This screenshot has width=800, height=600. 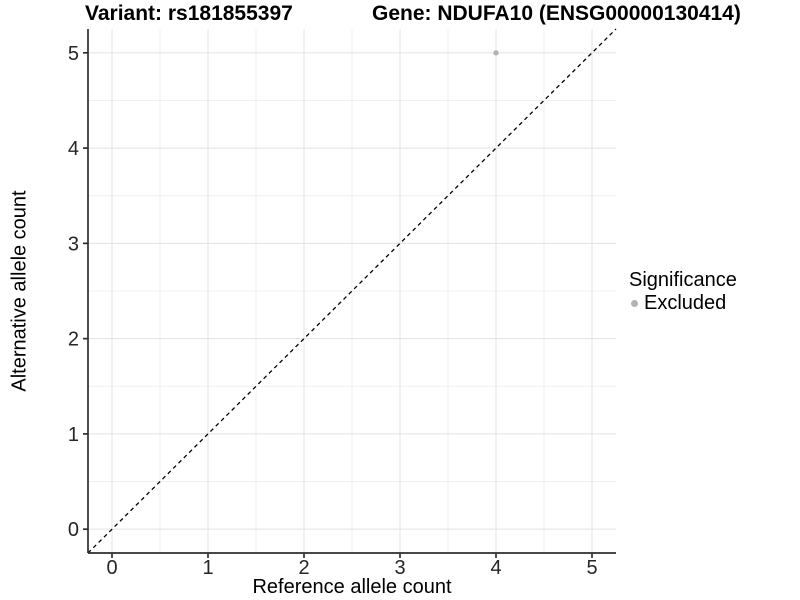 I want to click on y-tick-label: 5, so click(x=73, y=54).